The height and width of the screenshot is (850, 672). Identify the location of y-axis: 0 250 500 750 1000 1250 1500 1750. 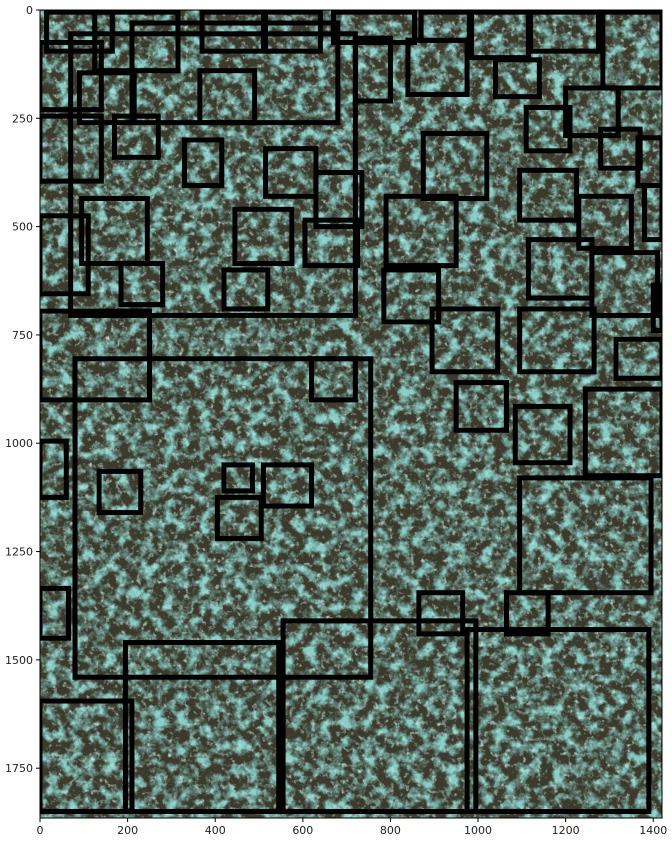
(22, 389).